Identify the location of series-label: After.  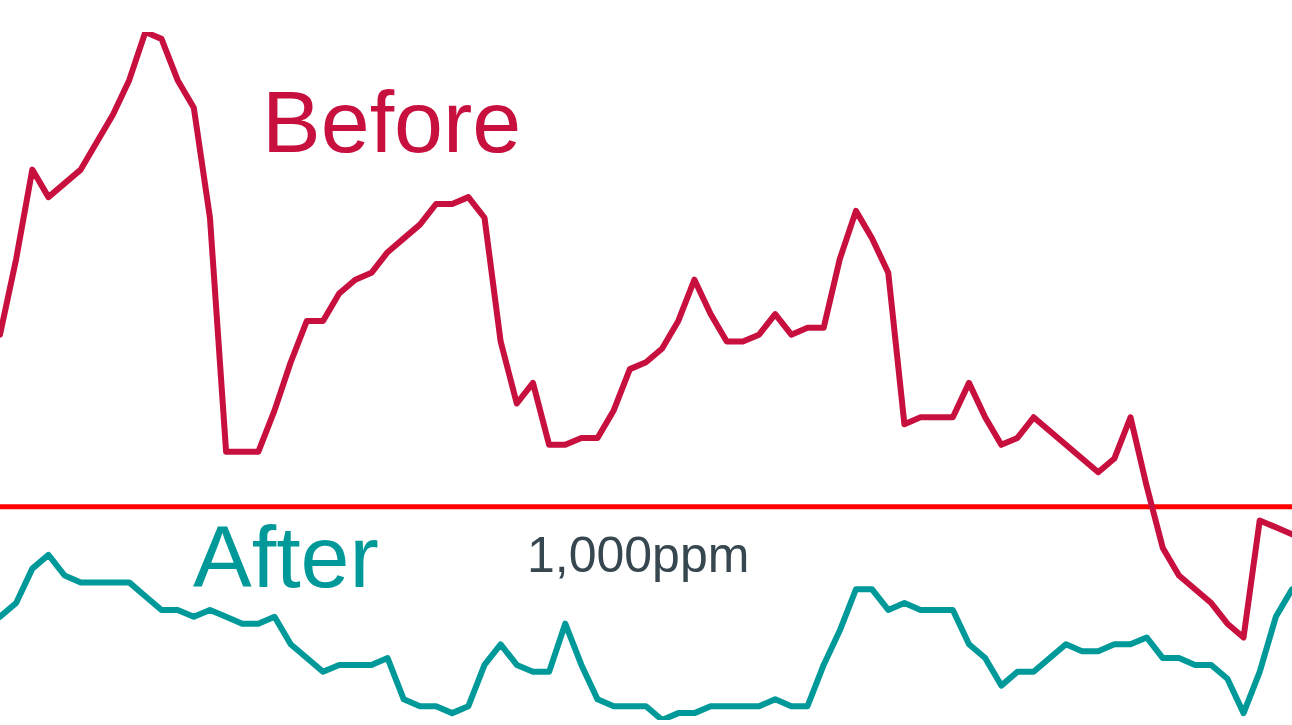
(286, 556).